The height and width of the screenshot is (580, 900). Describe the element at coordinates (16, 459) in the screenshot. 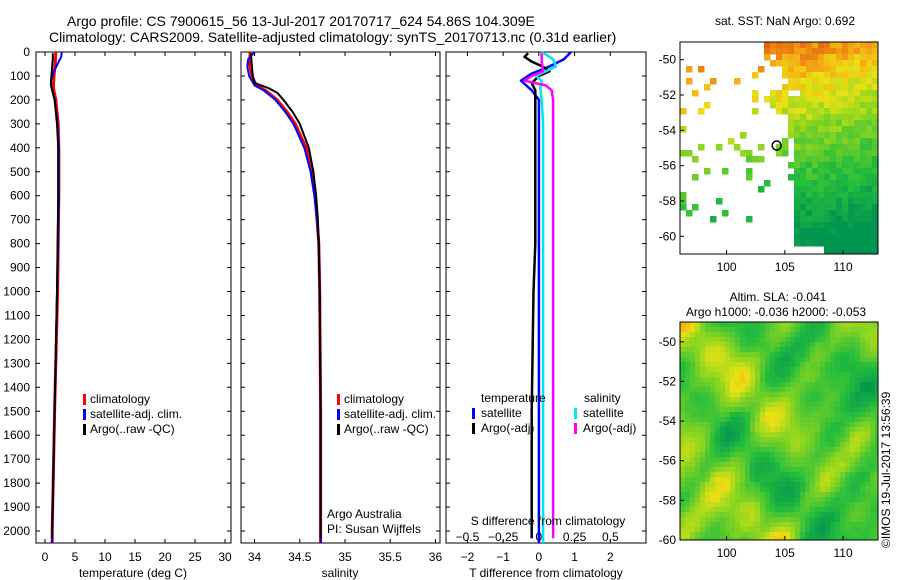

I see `depth-tick-label: 1700` at that location.